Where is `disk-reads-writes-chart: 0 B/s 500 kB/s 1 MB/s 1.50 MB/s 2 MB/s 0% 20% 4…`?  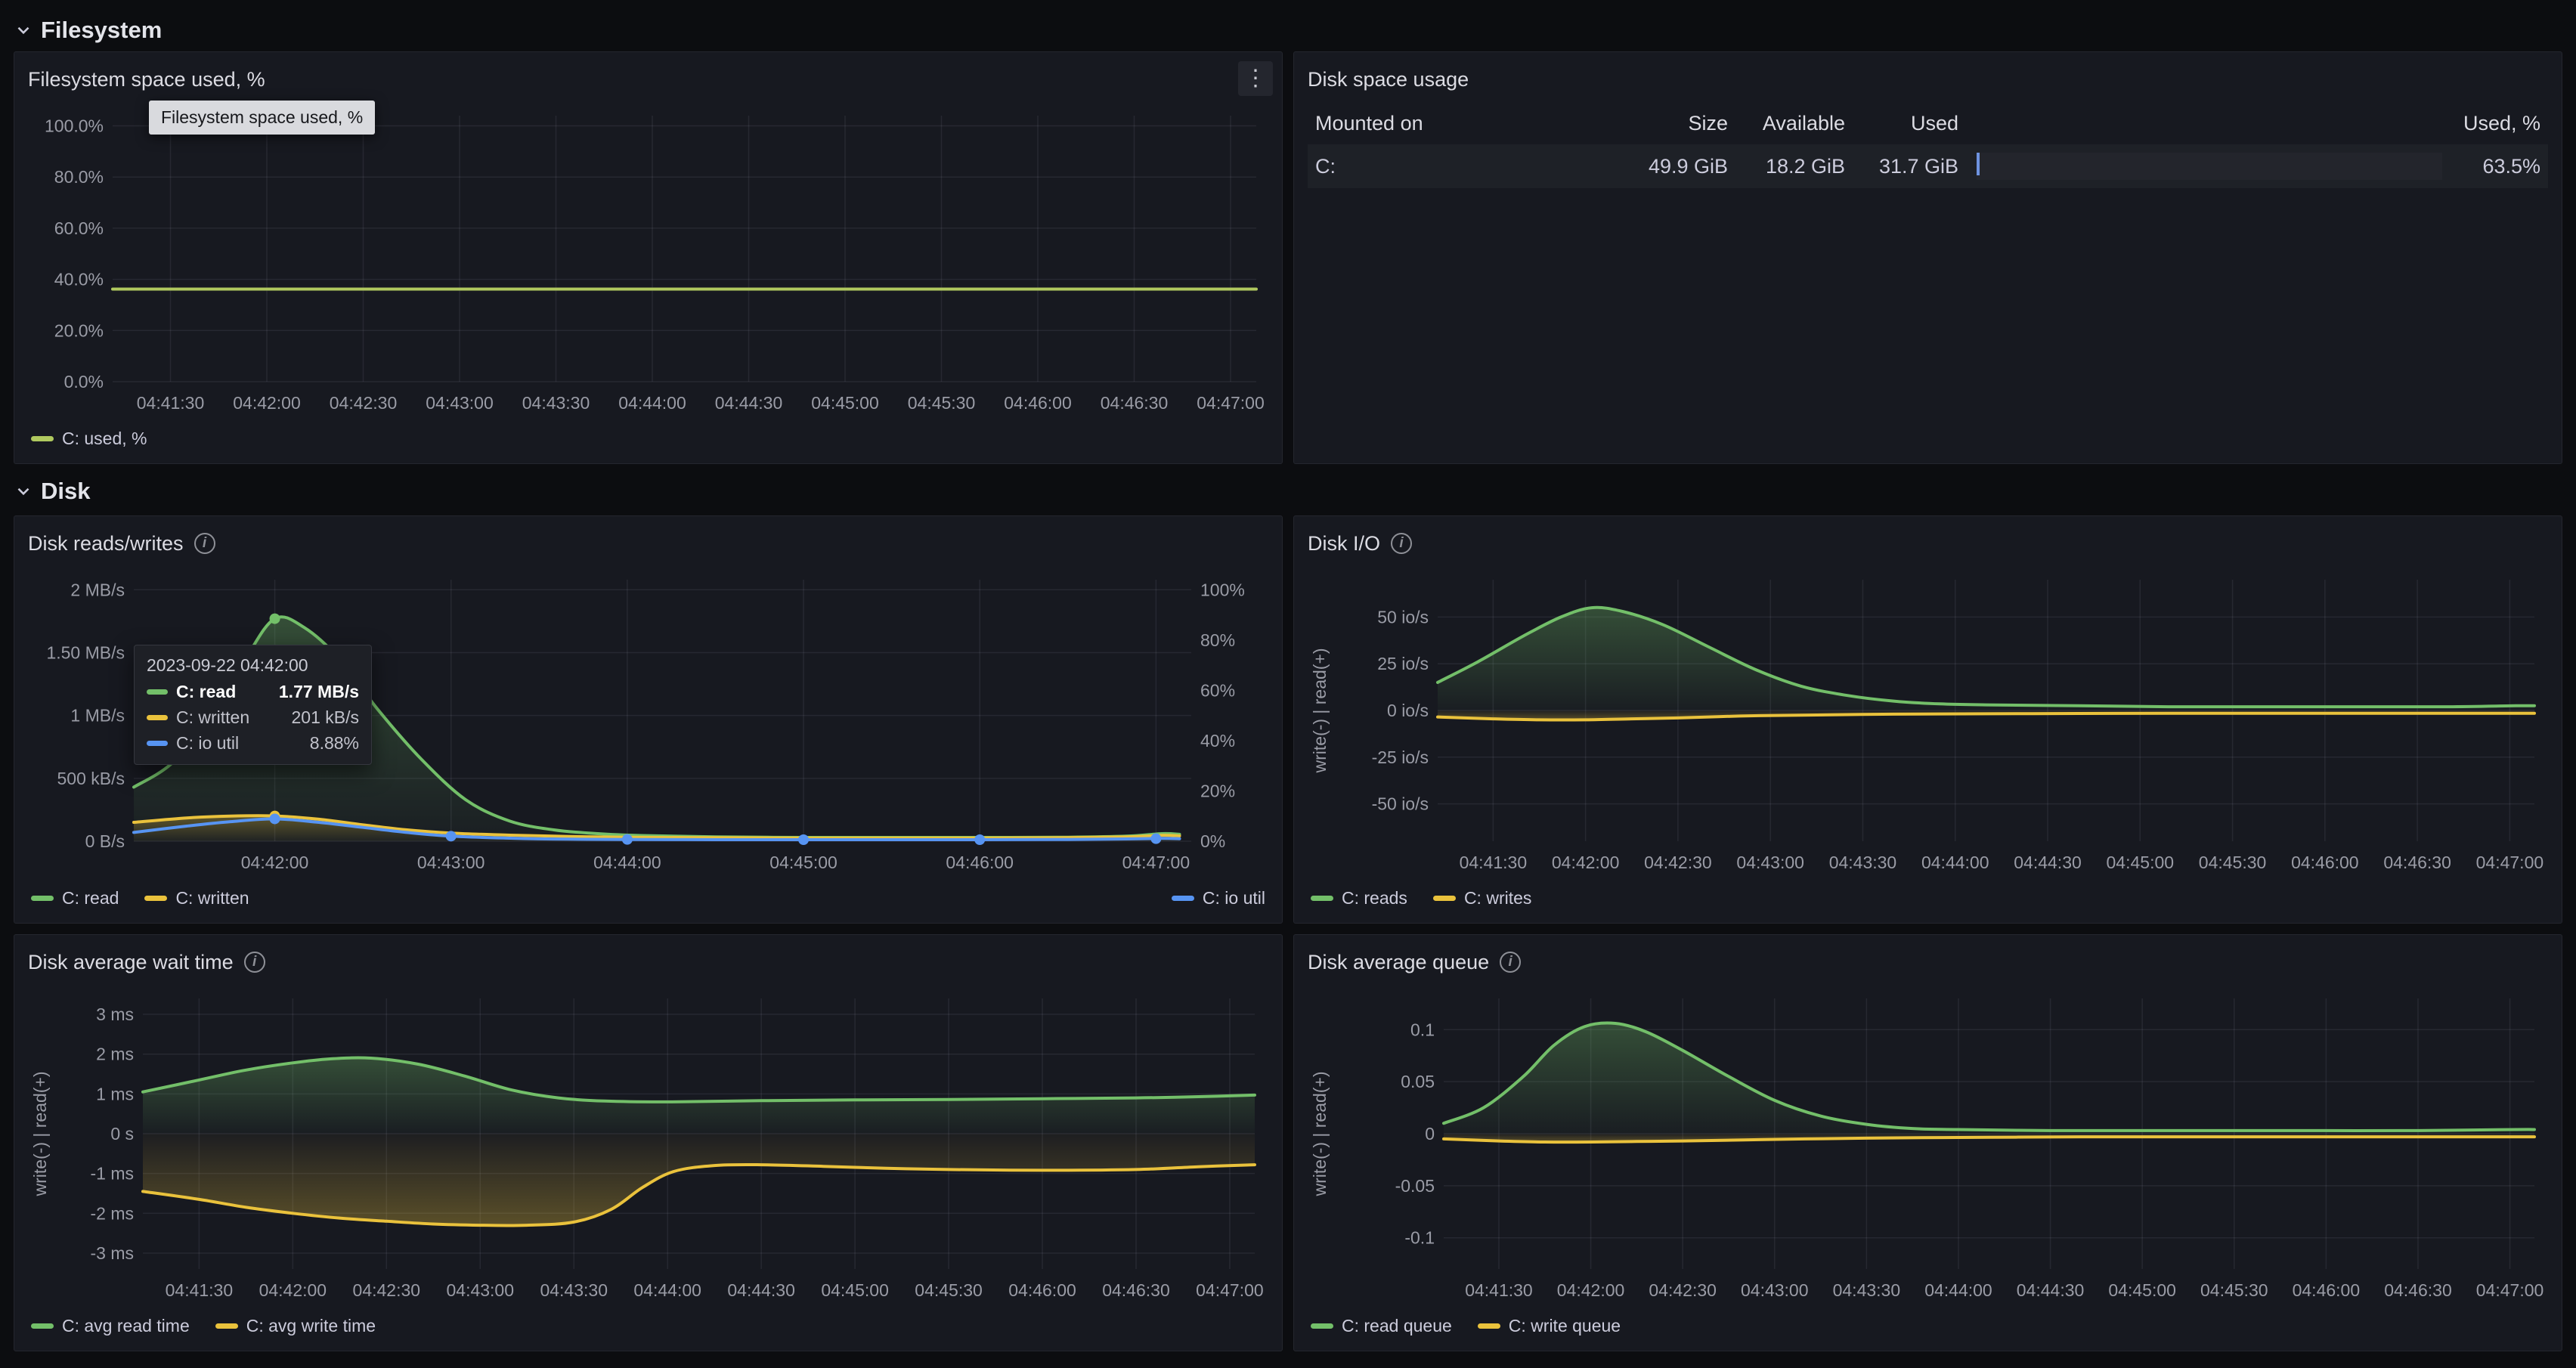 disk-reads-writes-chart: 0 B/s 500 kB/s 1 MB/s 1.50 MB/s 2 MB/s 0% 20% 4… is located at coordinates (648, 723).